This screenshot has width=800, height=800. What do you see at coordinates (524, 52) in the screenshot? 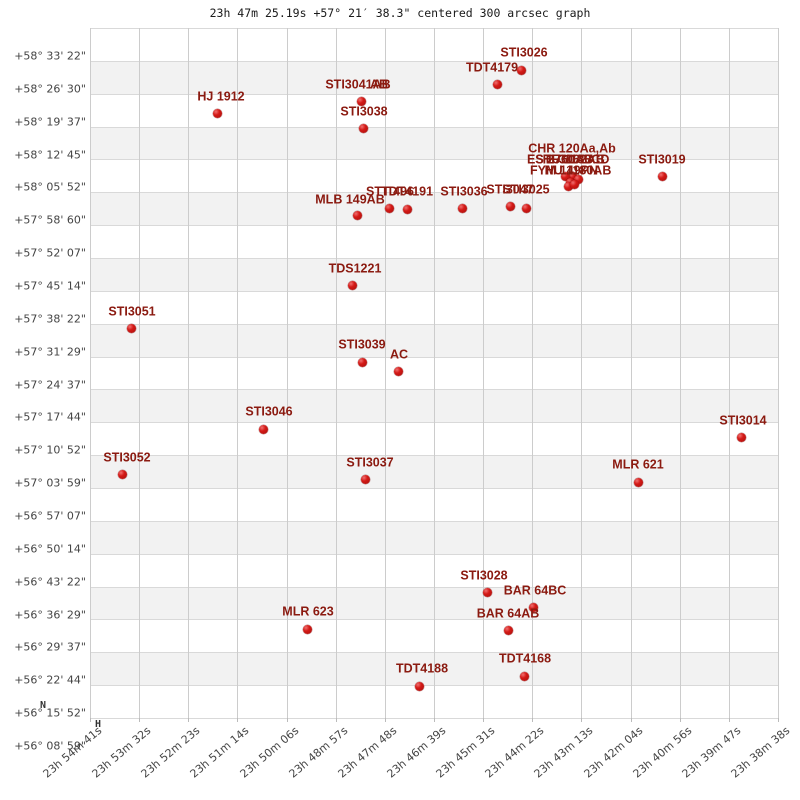
I see `star-label: STI3026` at bounding box center [524, 52].